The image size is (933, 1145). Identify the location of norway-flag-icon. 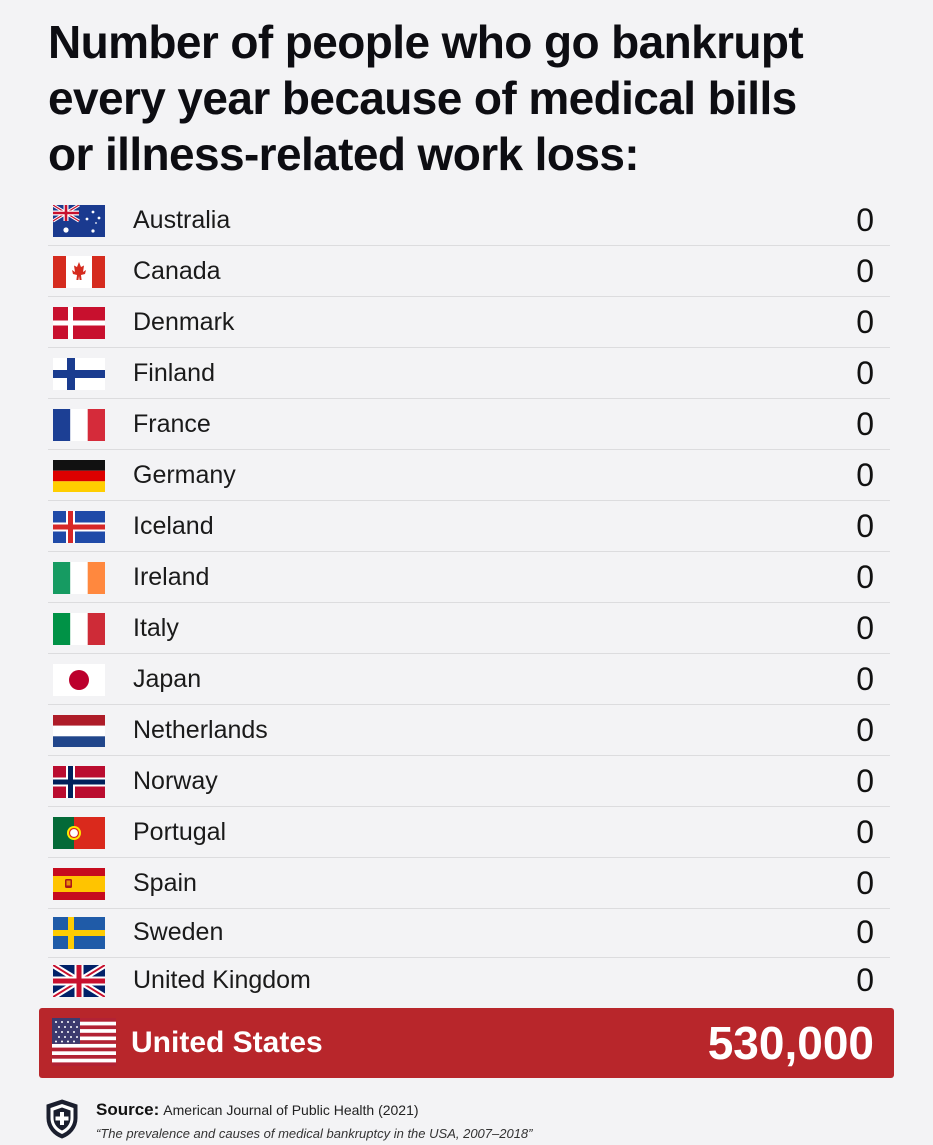
(79, 782).